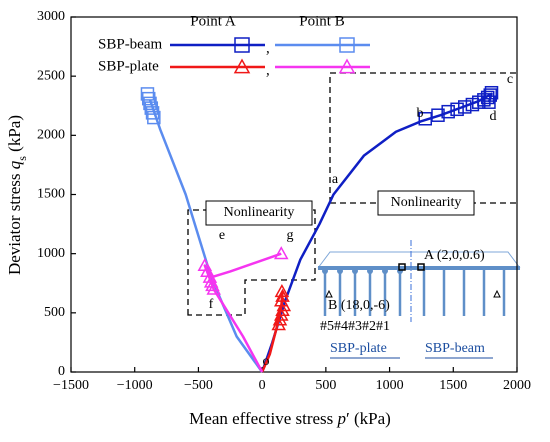  What do you see at coordinates (325, 385) in the screenshot?
I see `x-tick-label: 500` at bounding box center [325, 385].